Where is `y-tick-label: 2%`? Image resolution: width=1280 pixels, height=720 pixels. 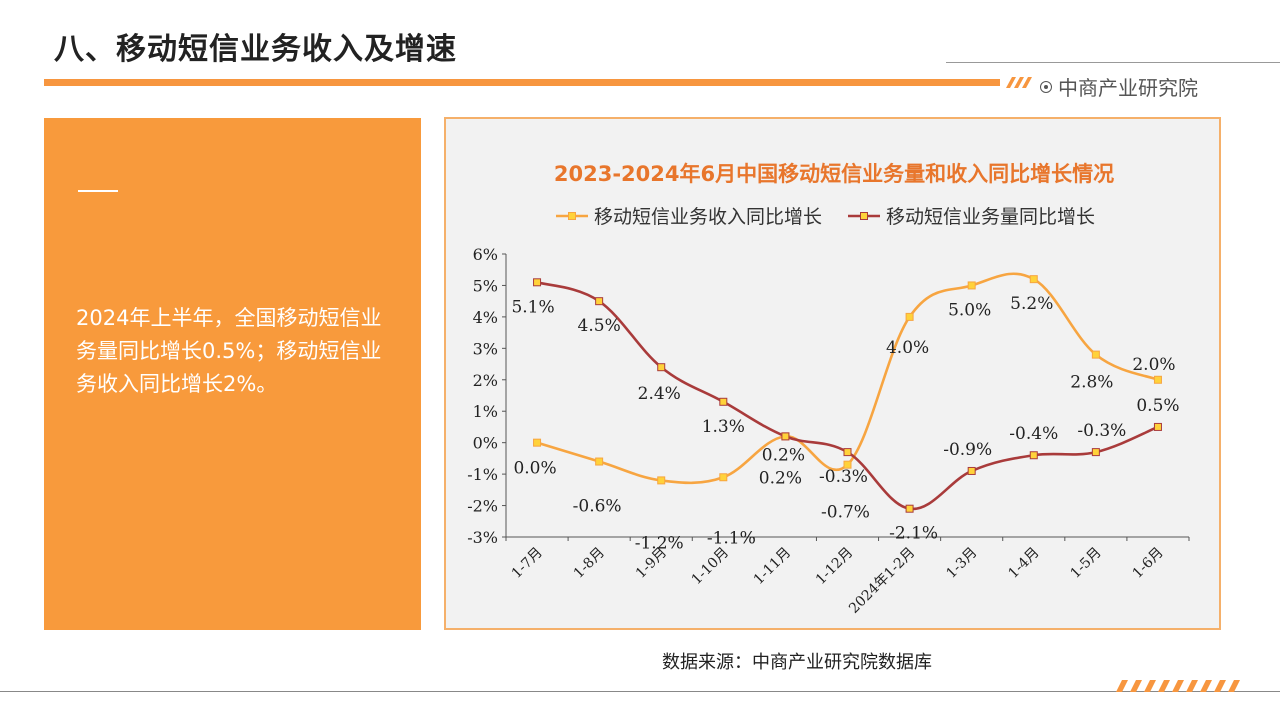 y-tick-label: 2% is located at coordinates (485, 380).